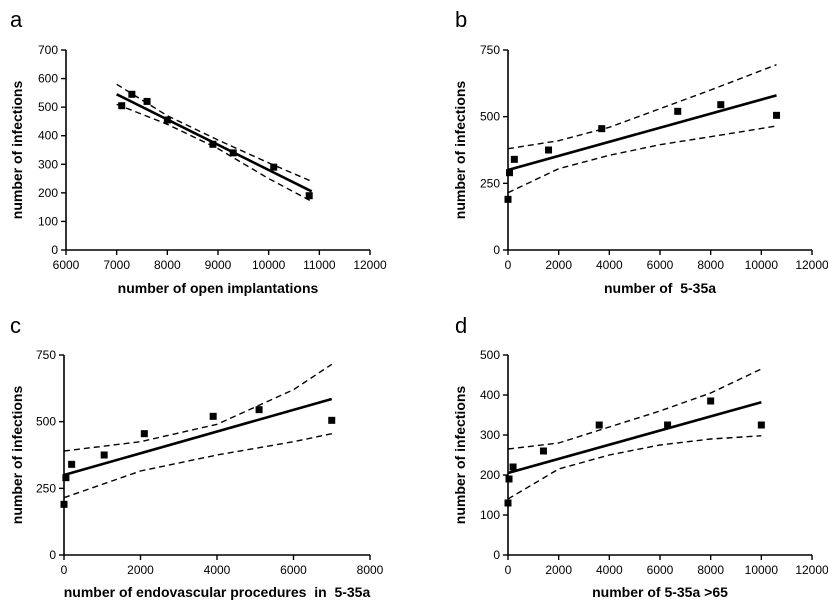 This screenshot has width=828, height=605. I want to click on x-axis-label: number of 5-35a >65, so click(660, 592).